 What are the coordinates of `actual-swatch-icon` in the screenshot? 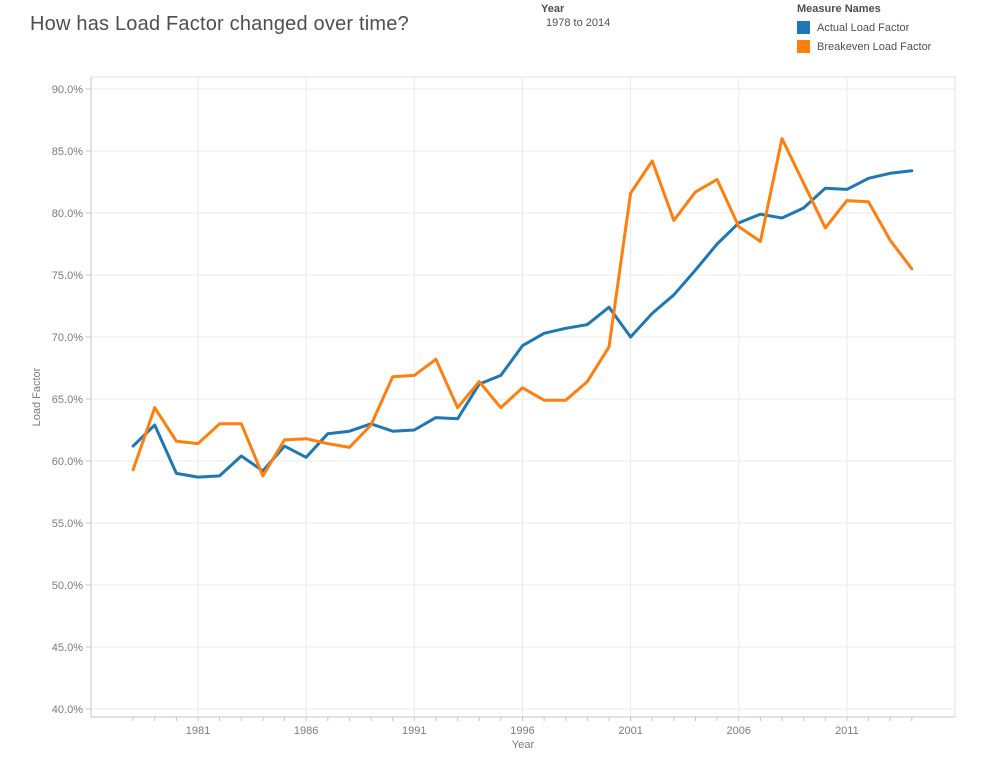 It's located at (803, 27).